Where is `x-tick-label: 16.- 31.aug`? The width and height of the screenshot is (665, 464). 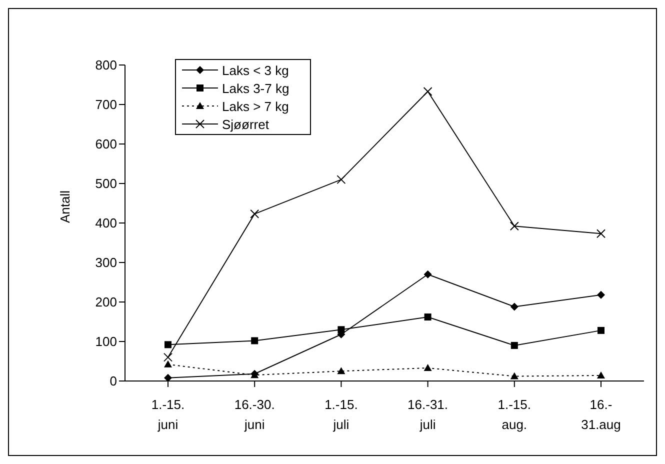 x-tick-label: 16.- 31.aug is located at coordinates (601, 414).